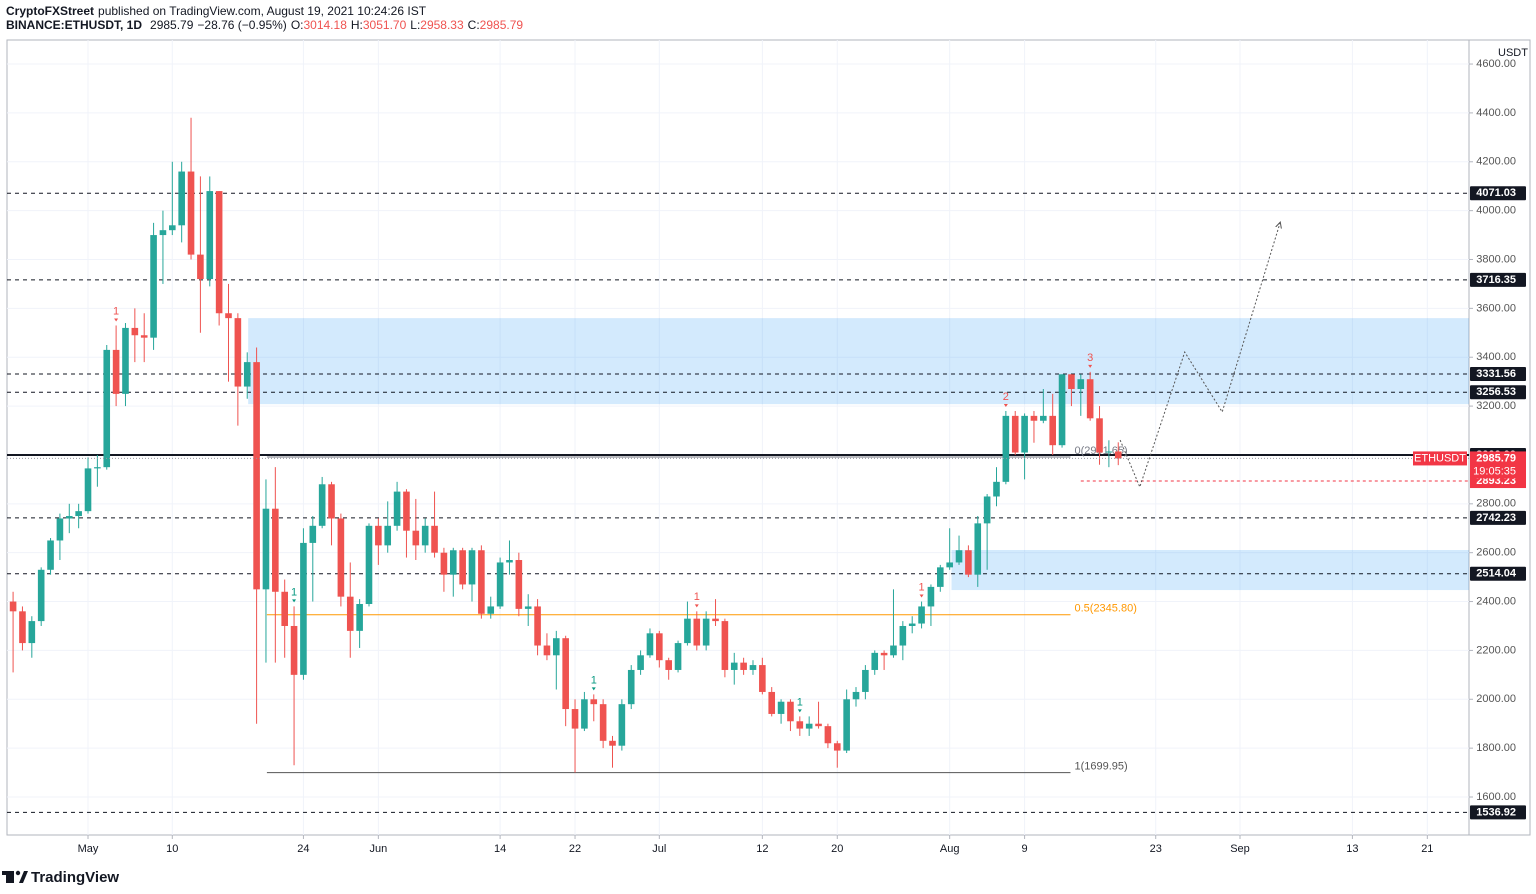  I want to click on ohlc-value: 3014.18, so click(325, 25).